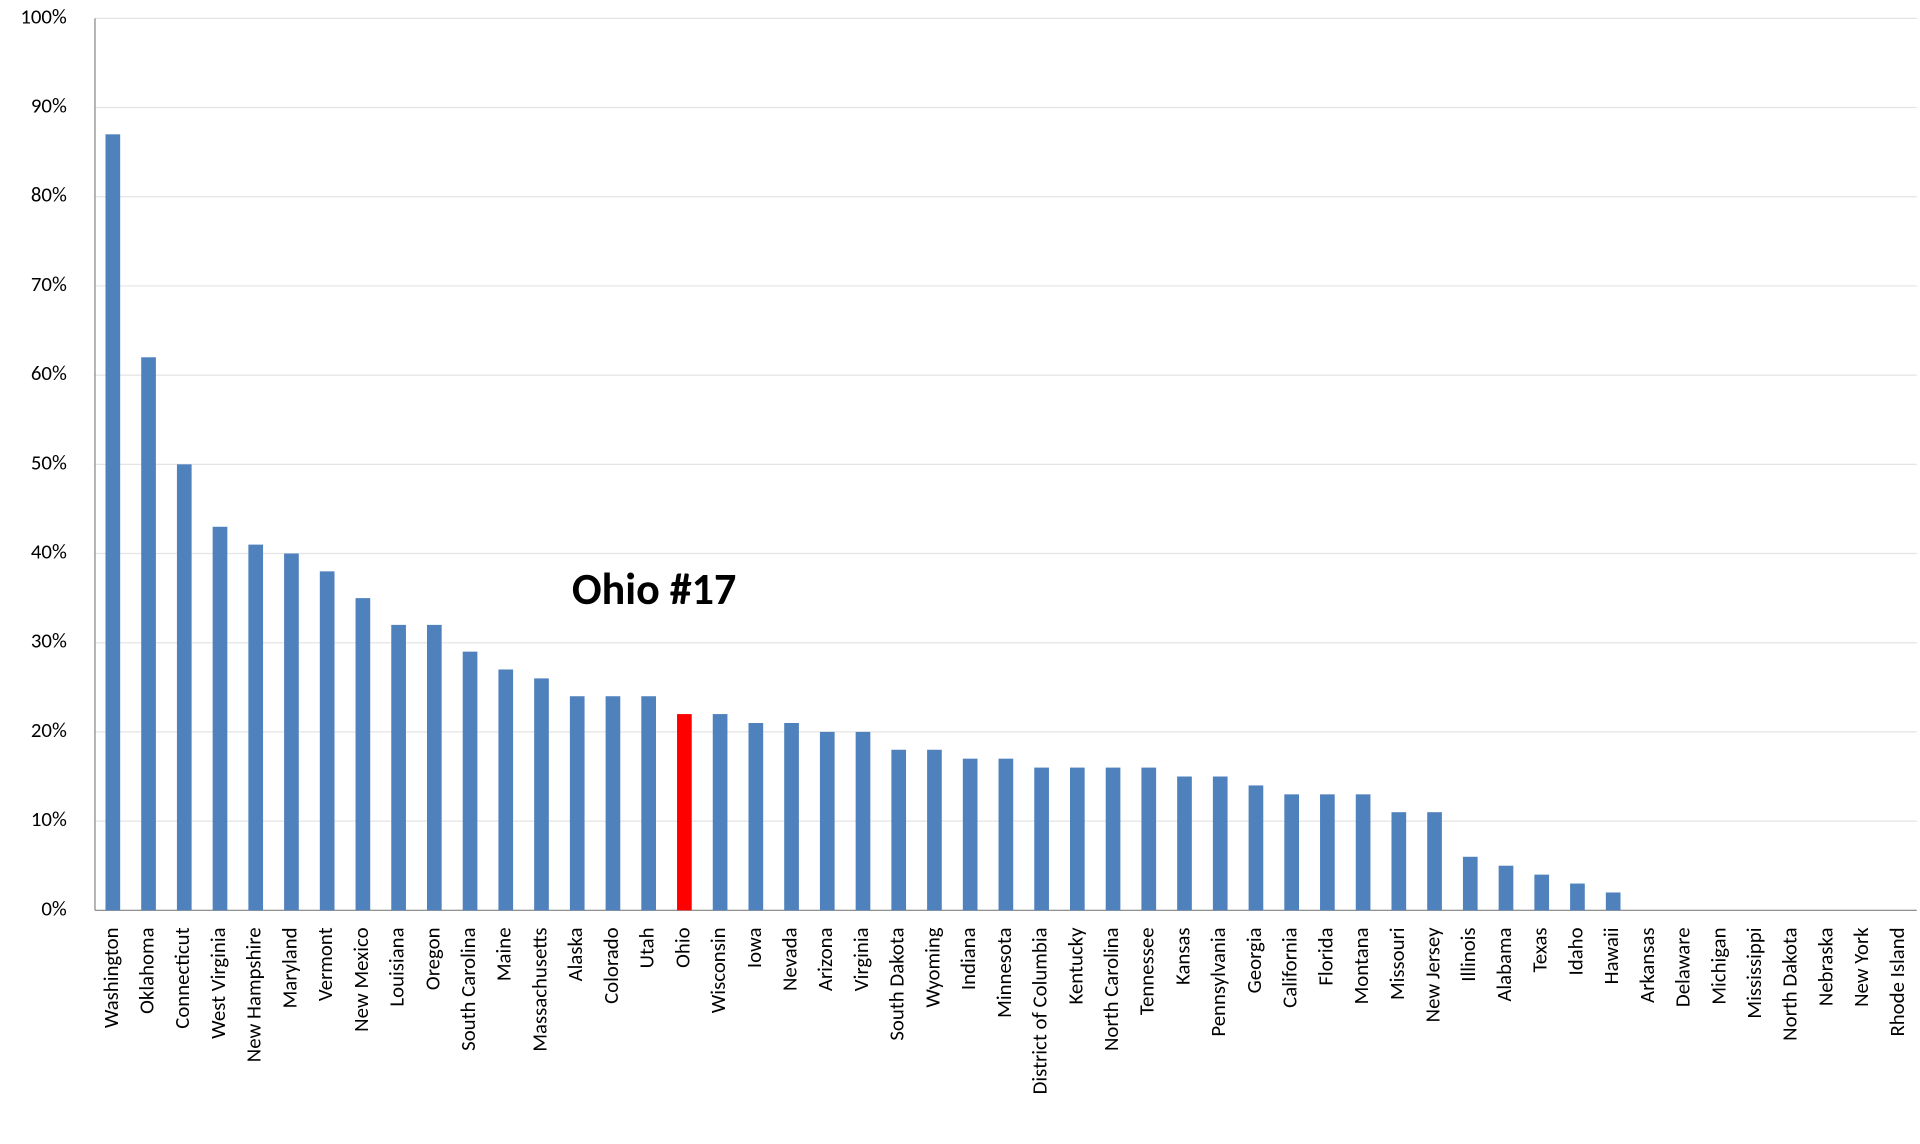 The height and width of the screenshot is (1144, 1920). Describe the element at coordinates (754, 947) in the screenshot. I see `x-tick-label: Iowa` at that location.